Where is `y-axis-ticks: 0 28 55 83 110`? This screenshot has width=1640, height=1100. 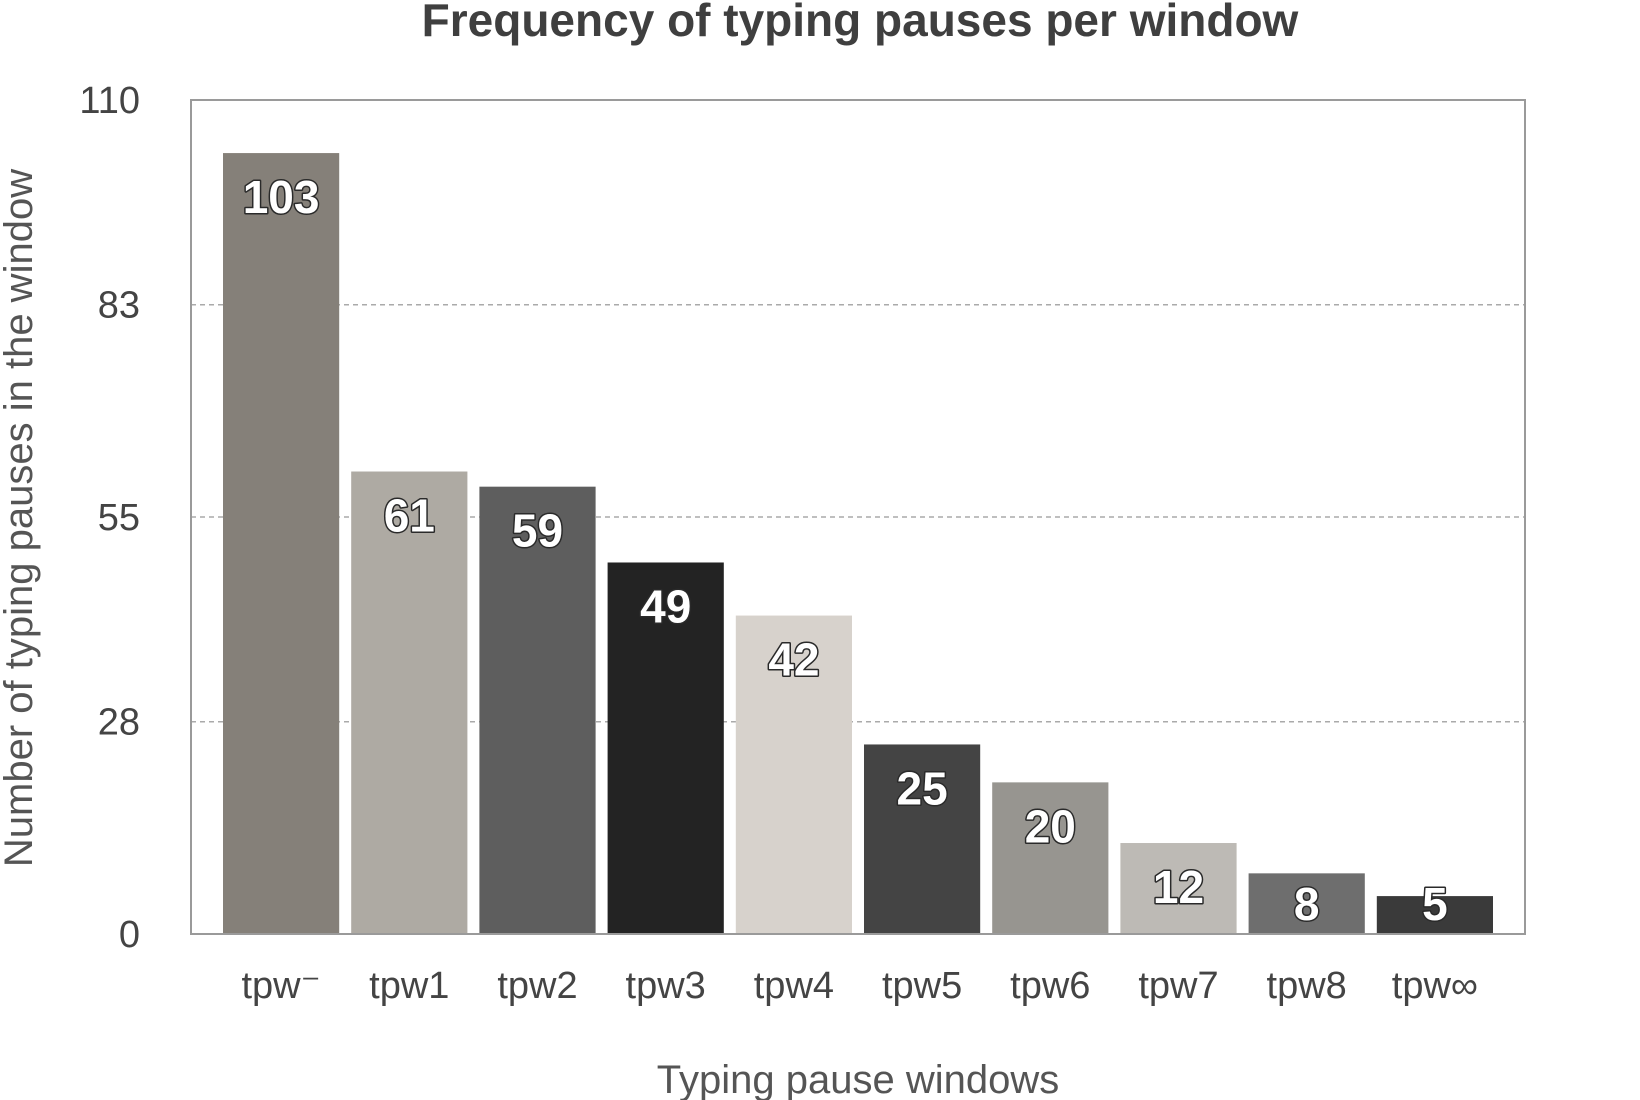
y-axis-ticks: 0 28 55 83 110 is located at coordinates (109, 518).